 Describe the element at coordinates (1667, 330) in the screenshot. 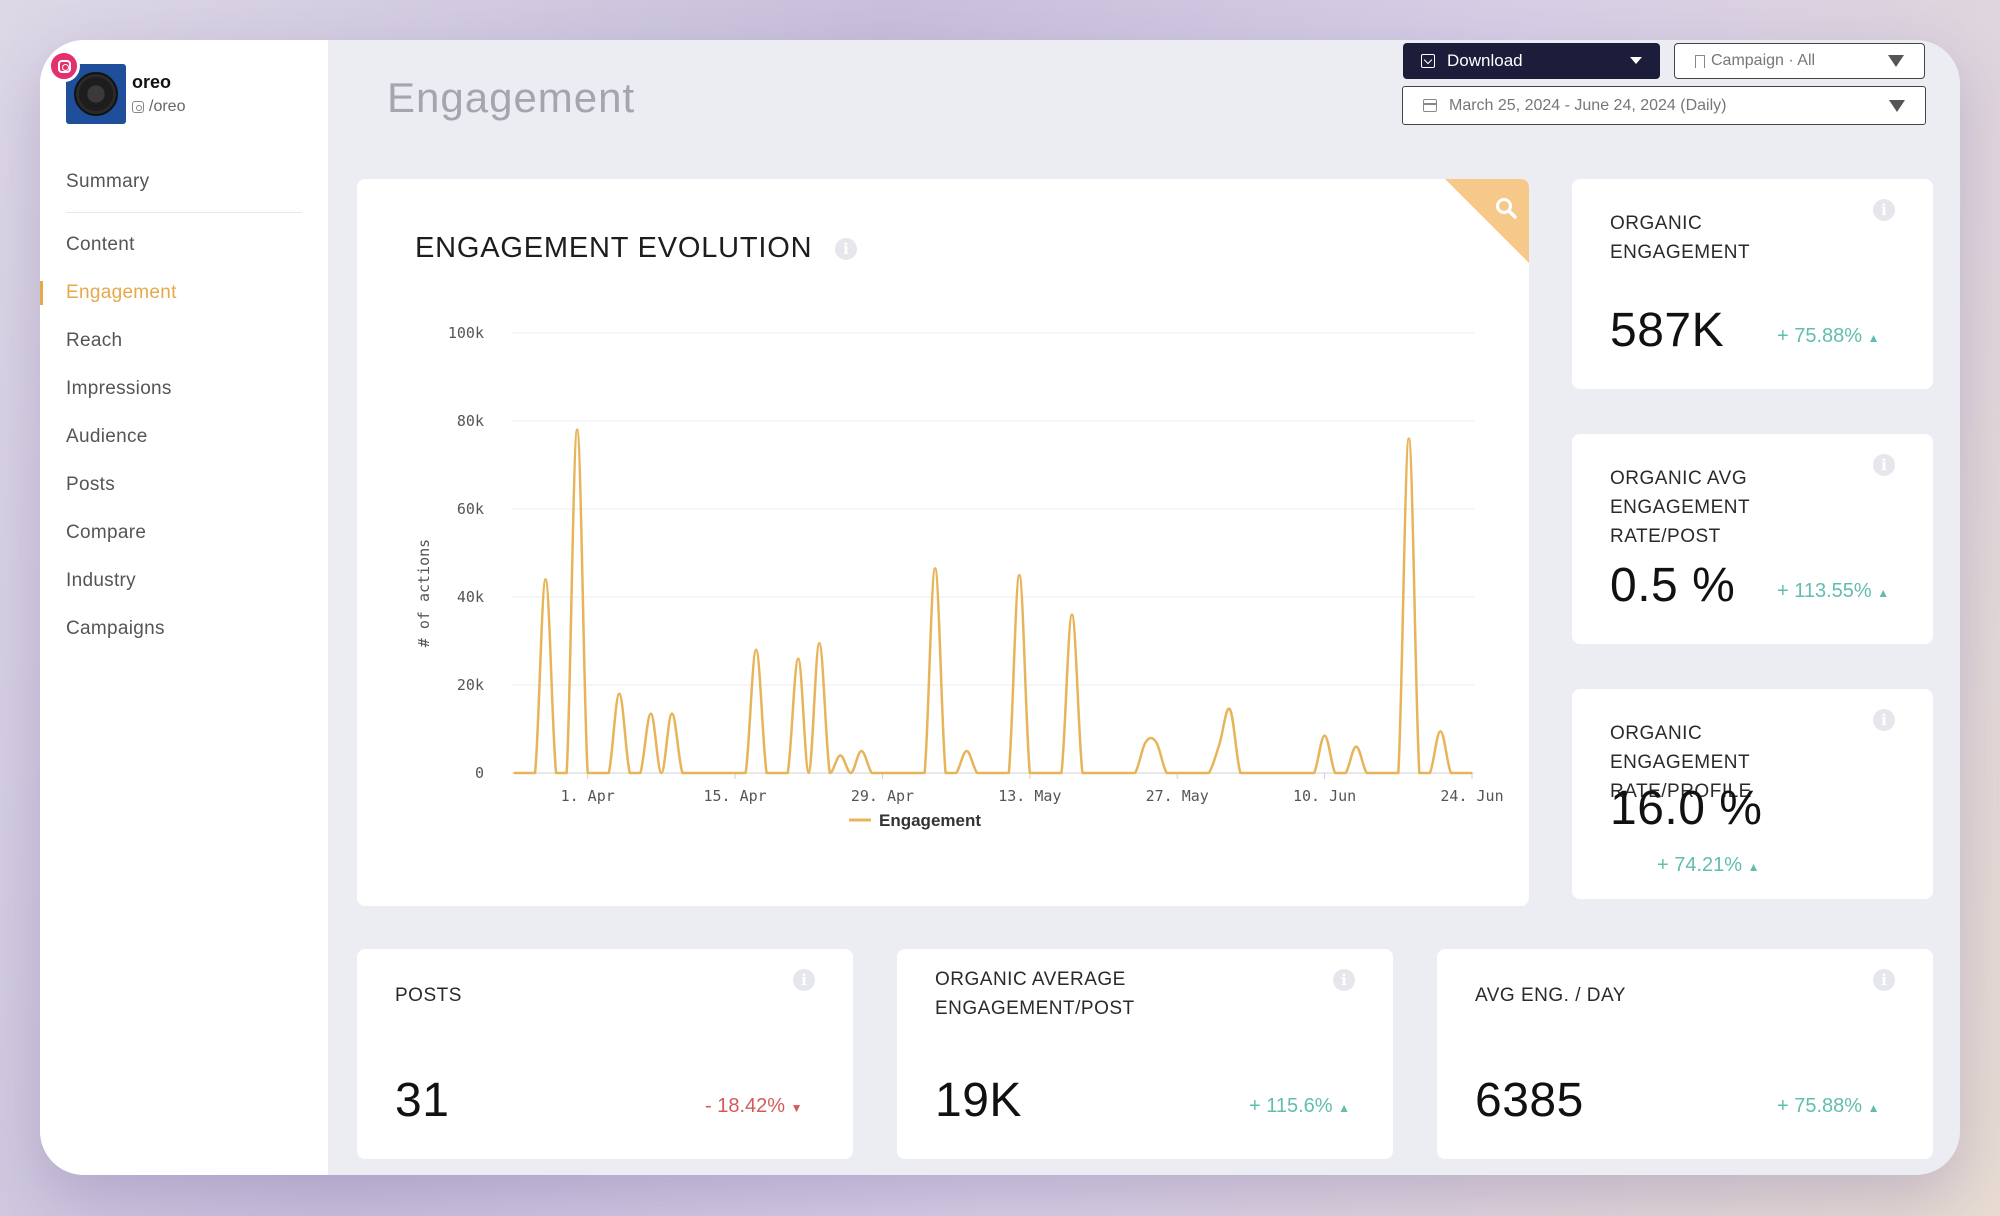

I see `stat-value: 587K` at that location.